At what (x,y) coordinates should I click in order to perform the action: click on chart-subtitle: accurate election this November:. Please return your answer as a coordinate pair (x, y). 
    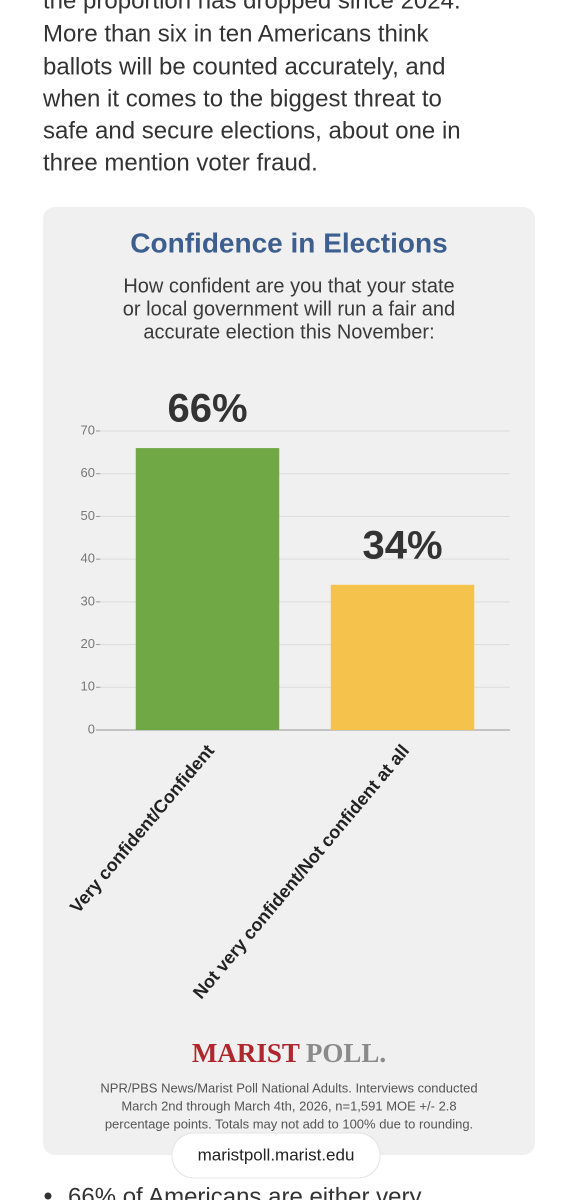
    Looking at the image, I should click on (288, 332).